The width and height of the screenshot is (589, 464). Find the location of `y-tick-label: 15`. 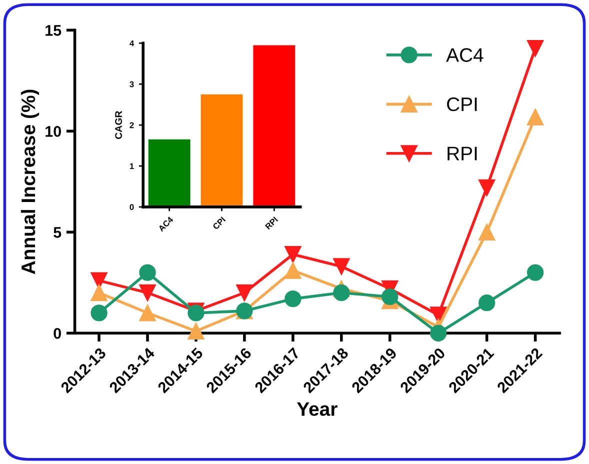

y-tick-label: 15 is located at coordinates (54, 30).